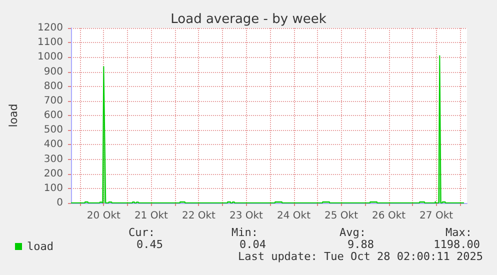  Describe the element at coordinates (50, 42) in the screenshot. I see `y-tick-label: 1100` at that location.